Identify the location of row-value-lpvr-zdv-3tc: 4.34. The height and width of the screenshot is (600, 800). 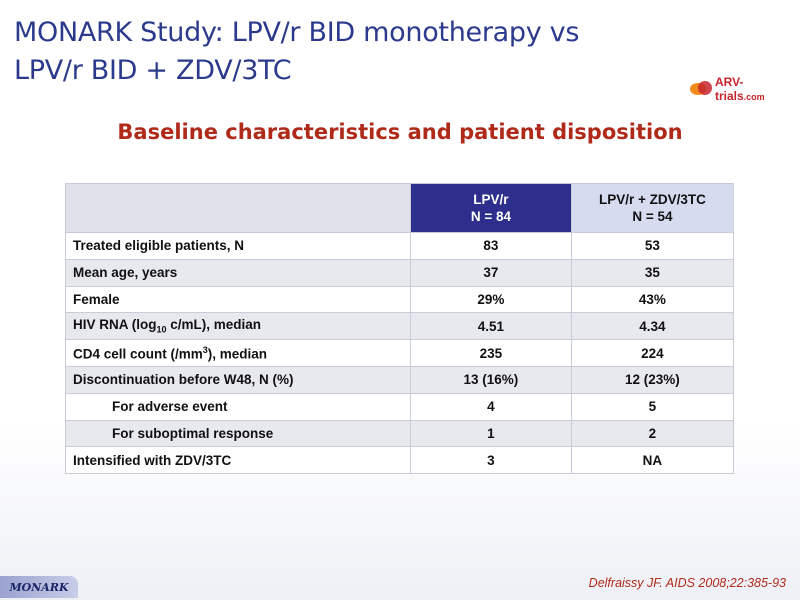
(652, 326).